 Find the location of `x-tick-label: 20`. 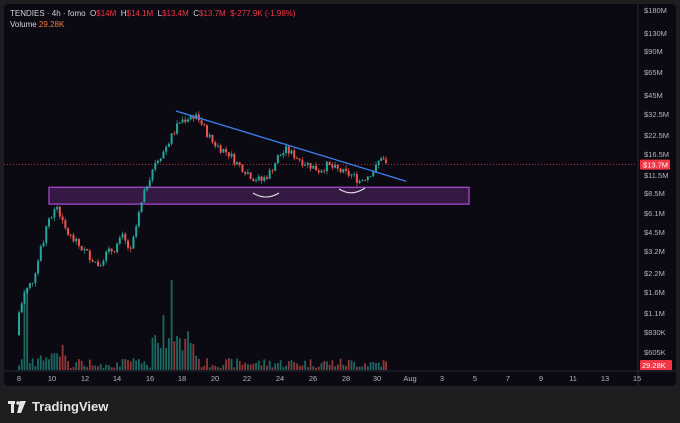

x-tick-label: 20 is located at coordinates (215, 378).